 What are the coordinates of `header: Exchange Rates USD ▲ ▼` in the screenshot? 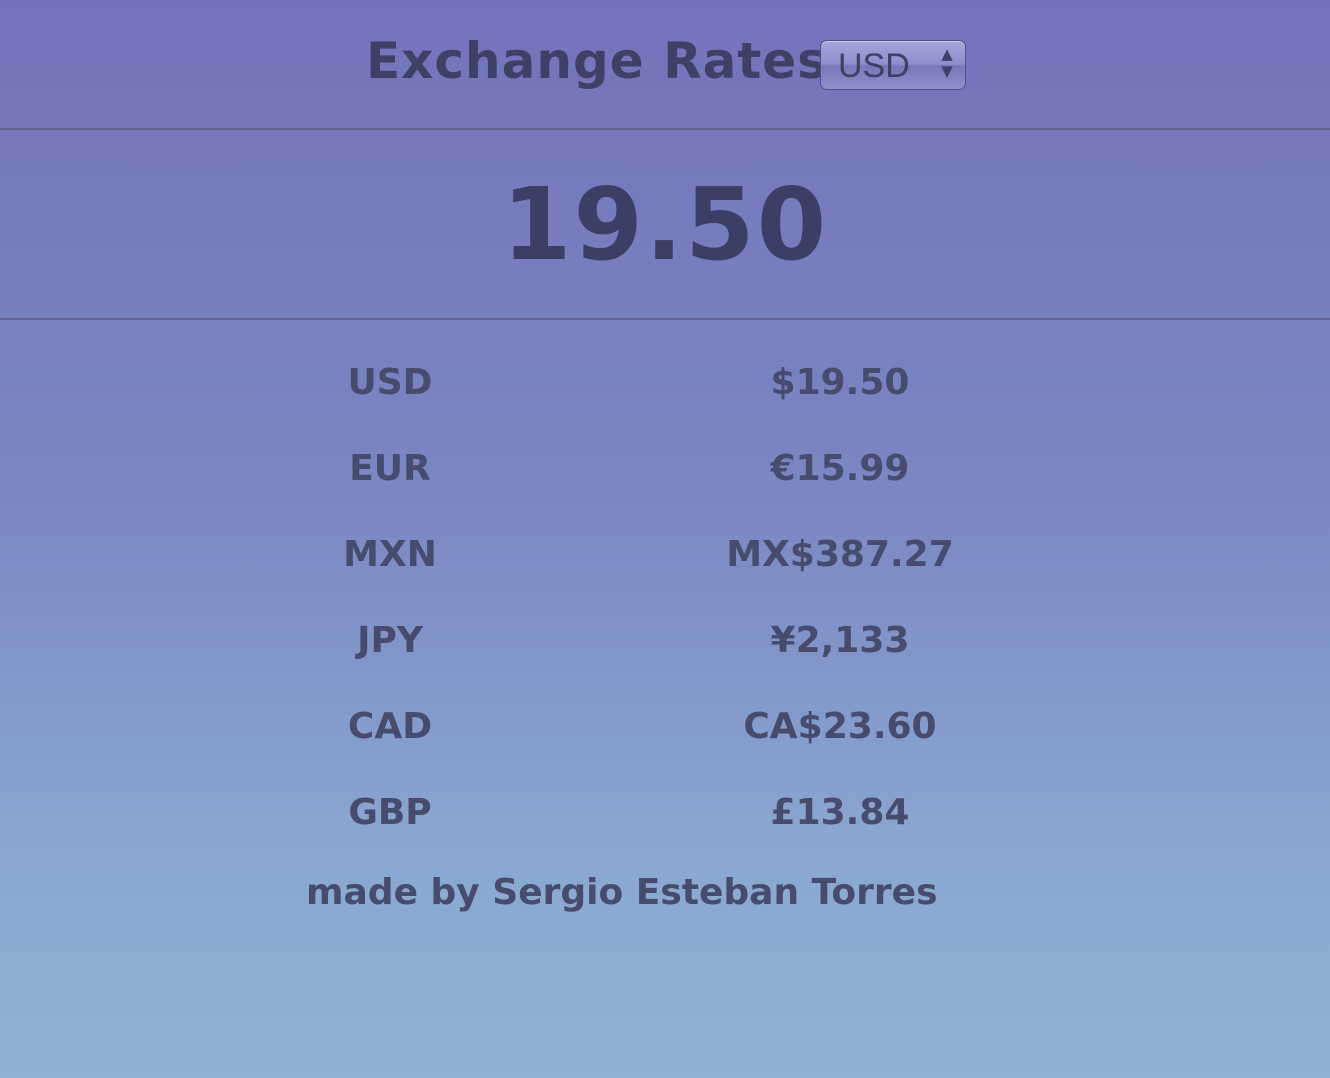 It's located at (665, 65).